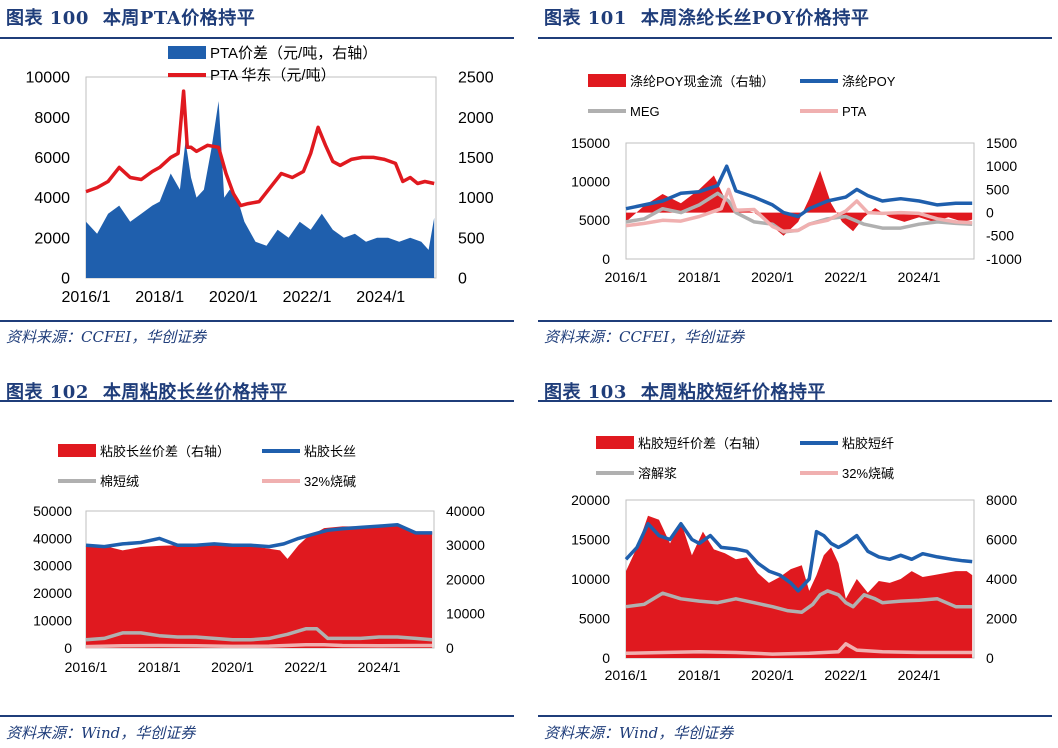 This screenshot has height=748, width=1058. I want to click on y-left-tick-label: 8000, so click(52, 118).